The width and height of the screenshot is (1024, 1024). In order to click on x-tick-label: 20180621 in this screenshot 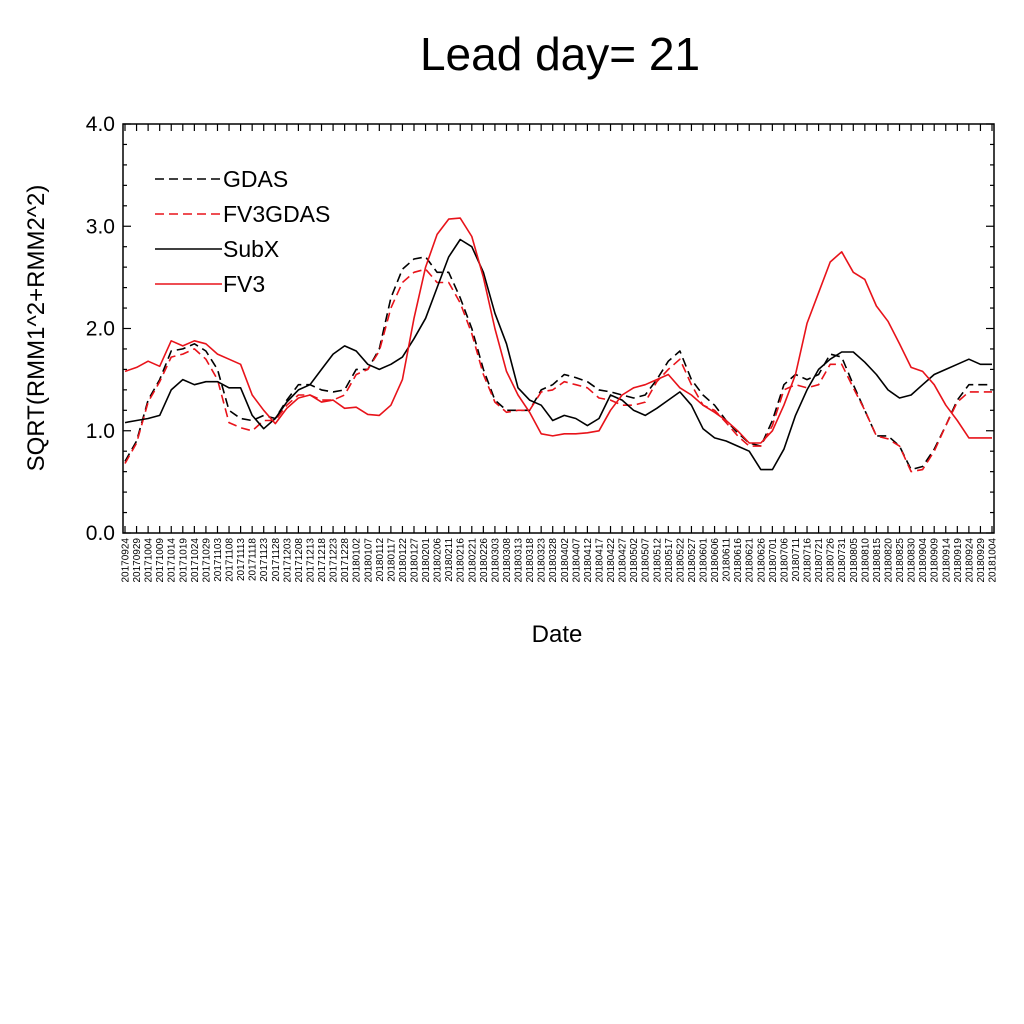, I will do `click(750, 560)`.